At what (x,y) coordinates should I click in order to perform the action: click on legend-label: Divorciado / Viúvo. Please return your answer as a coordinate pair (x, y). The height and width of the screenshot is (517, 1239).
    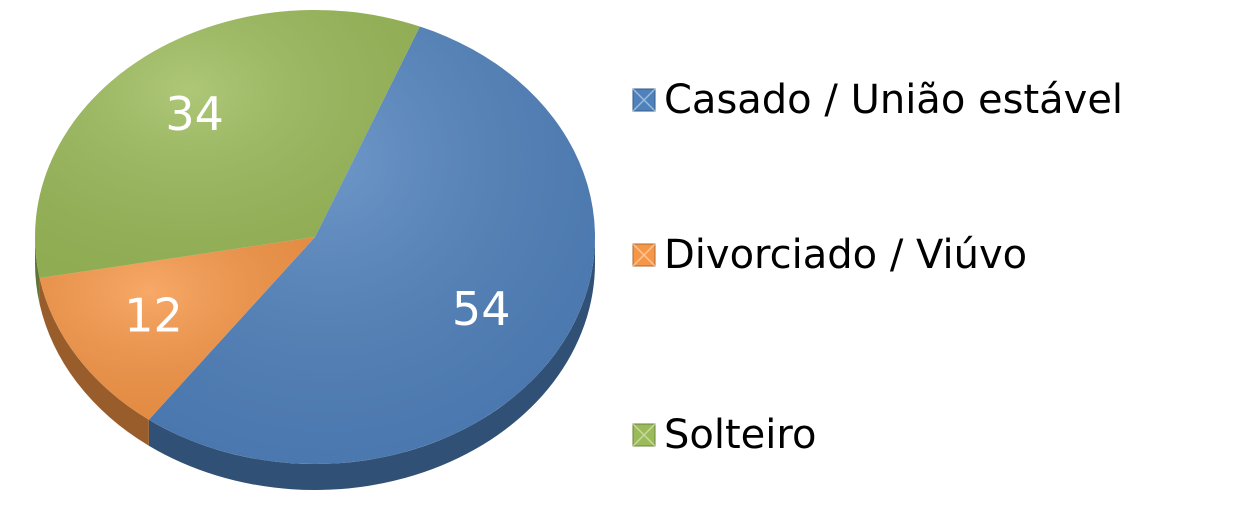
    Looking at the image, I should click on (845, 255).